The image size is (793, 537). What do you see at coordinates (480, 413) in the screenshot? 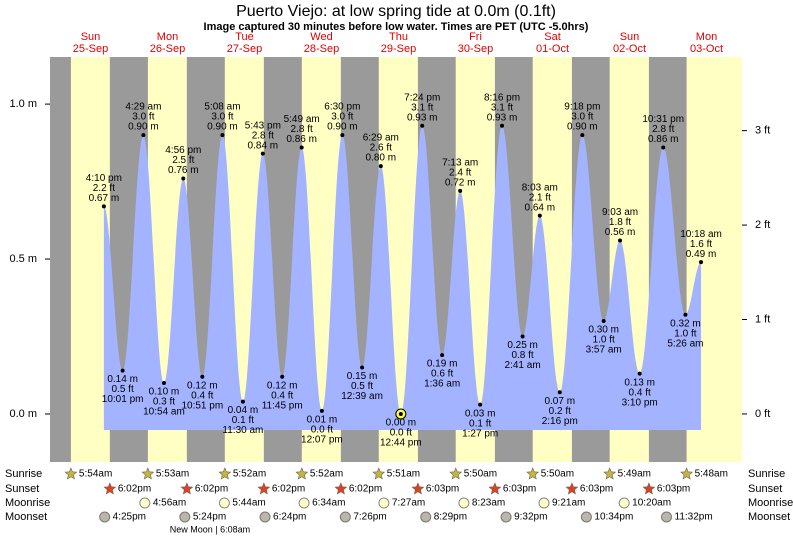
I see `tide-label: 0.03 m` at bounding box center [480, 413].